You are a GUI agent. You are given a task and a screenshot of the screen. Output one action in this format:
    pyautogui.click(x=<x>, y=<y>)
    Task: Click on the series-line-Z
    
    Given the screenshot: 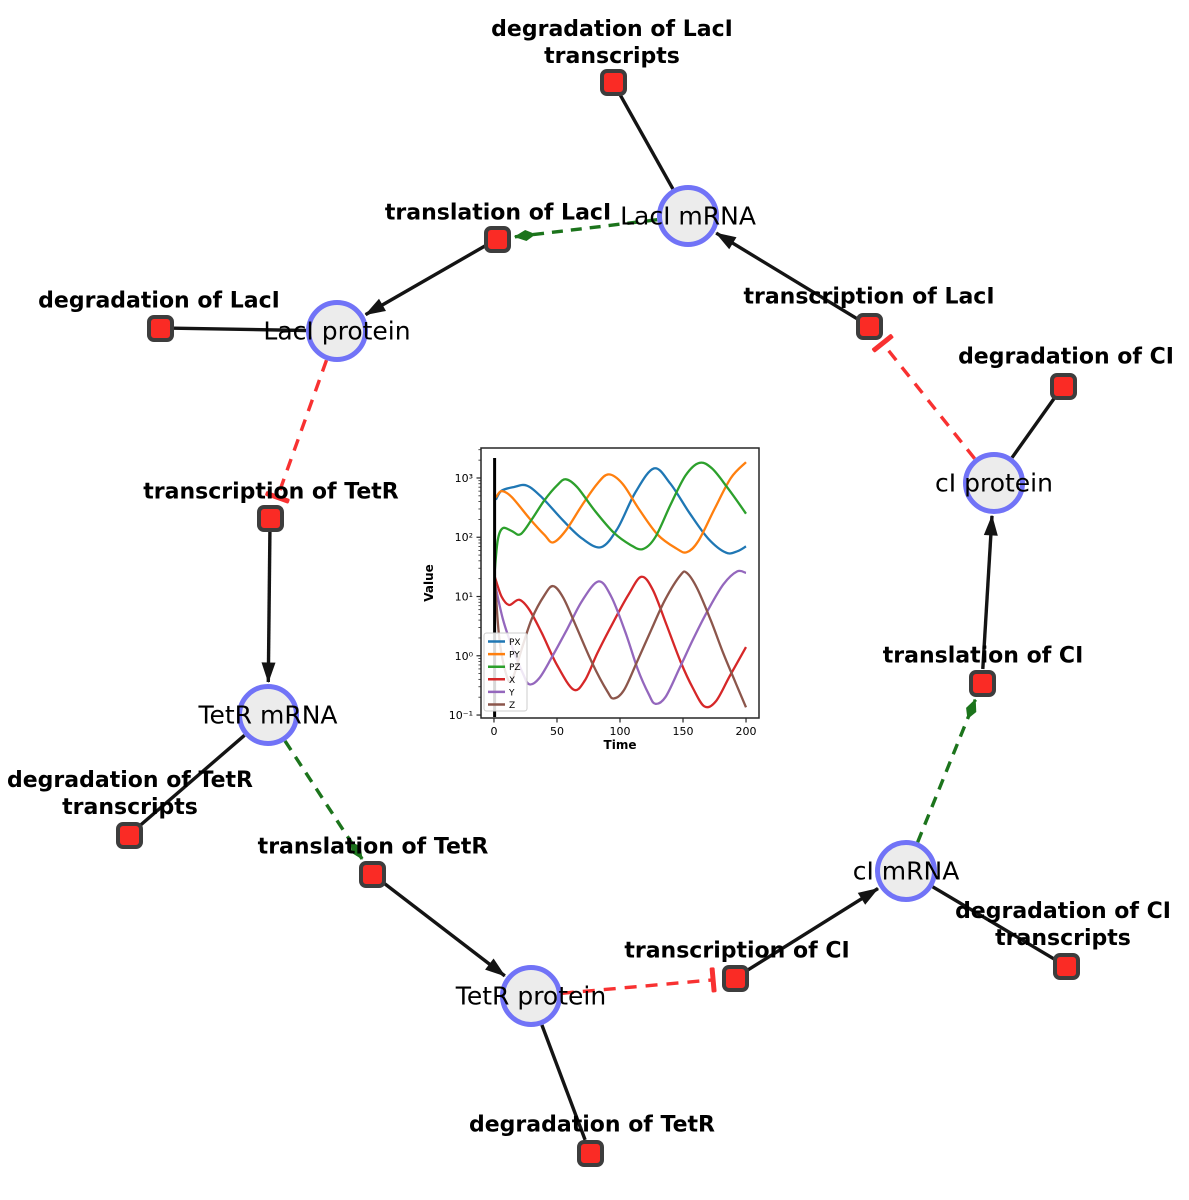 What is the action you would take?
    pyautogui.click(x=620, y=639)
    